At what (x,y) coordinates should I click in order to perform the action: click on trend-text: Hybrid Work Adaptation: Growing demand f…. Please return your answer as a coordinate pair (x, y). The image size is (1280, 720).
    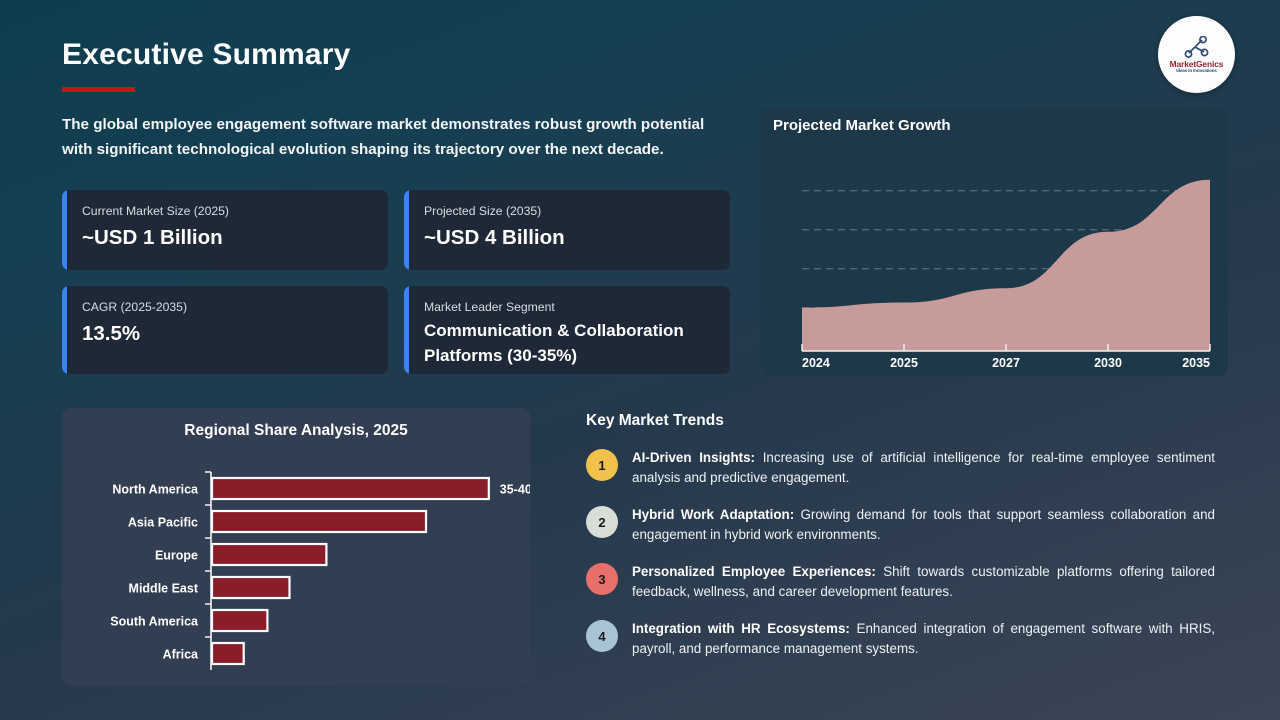
    Looking at the image, I should click on (923, 524).